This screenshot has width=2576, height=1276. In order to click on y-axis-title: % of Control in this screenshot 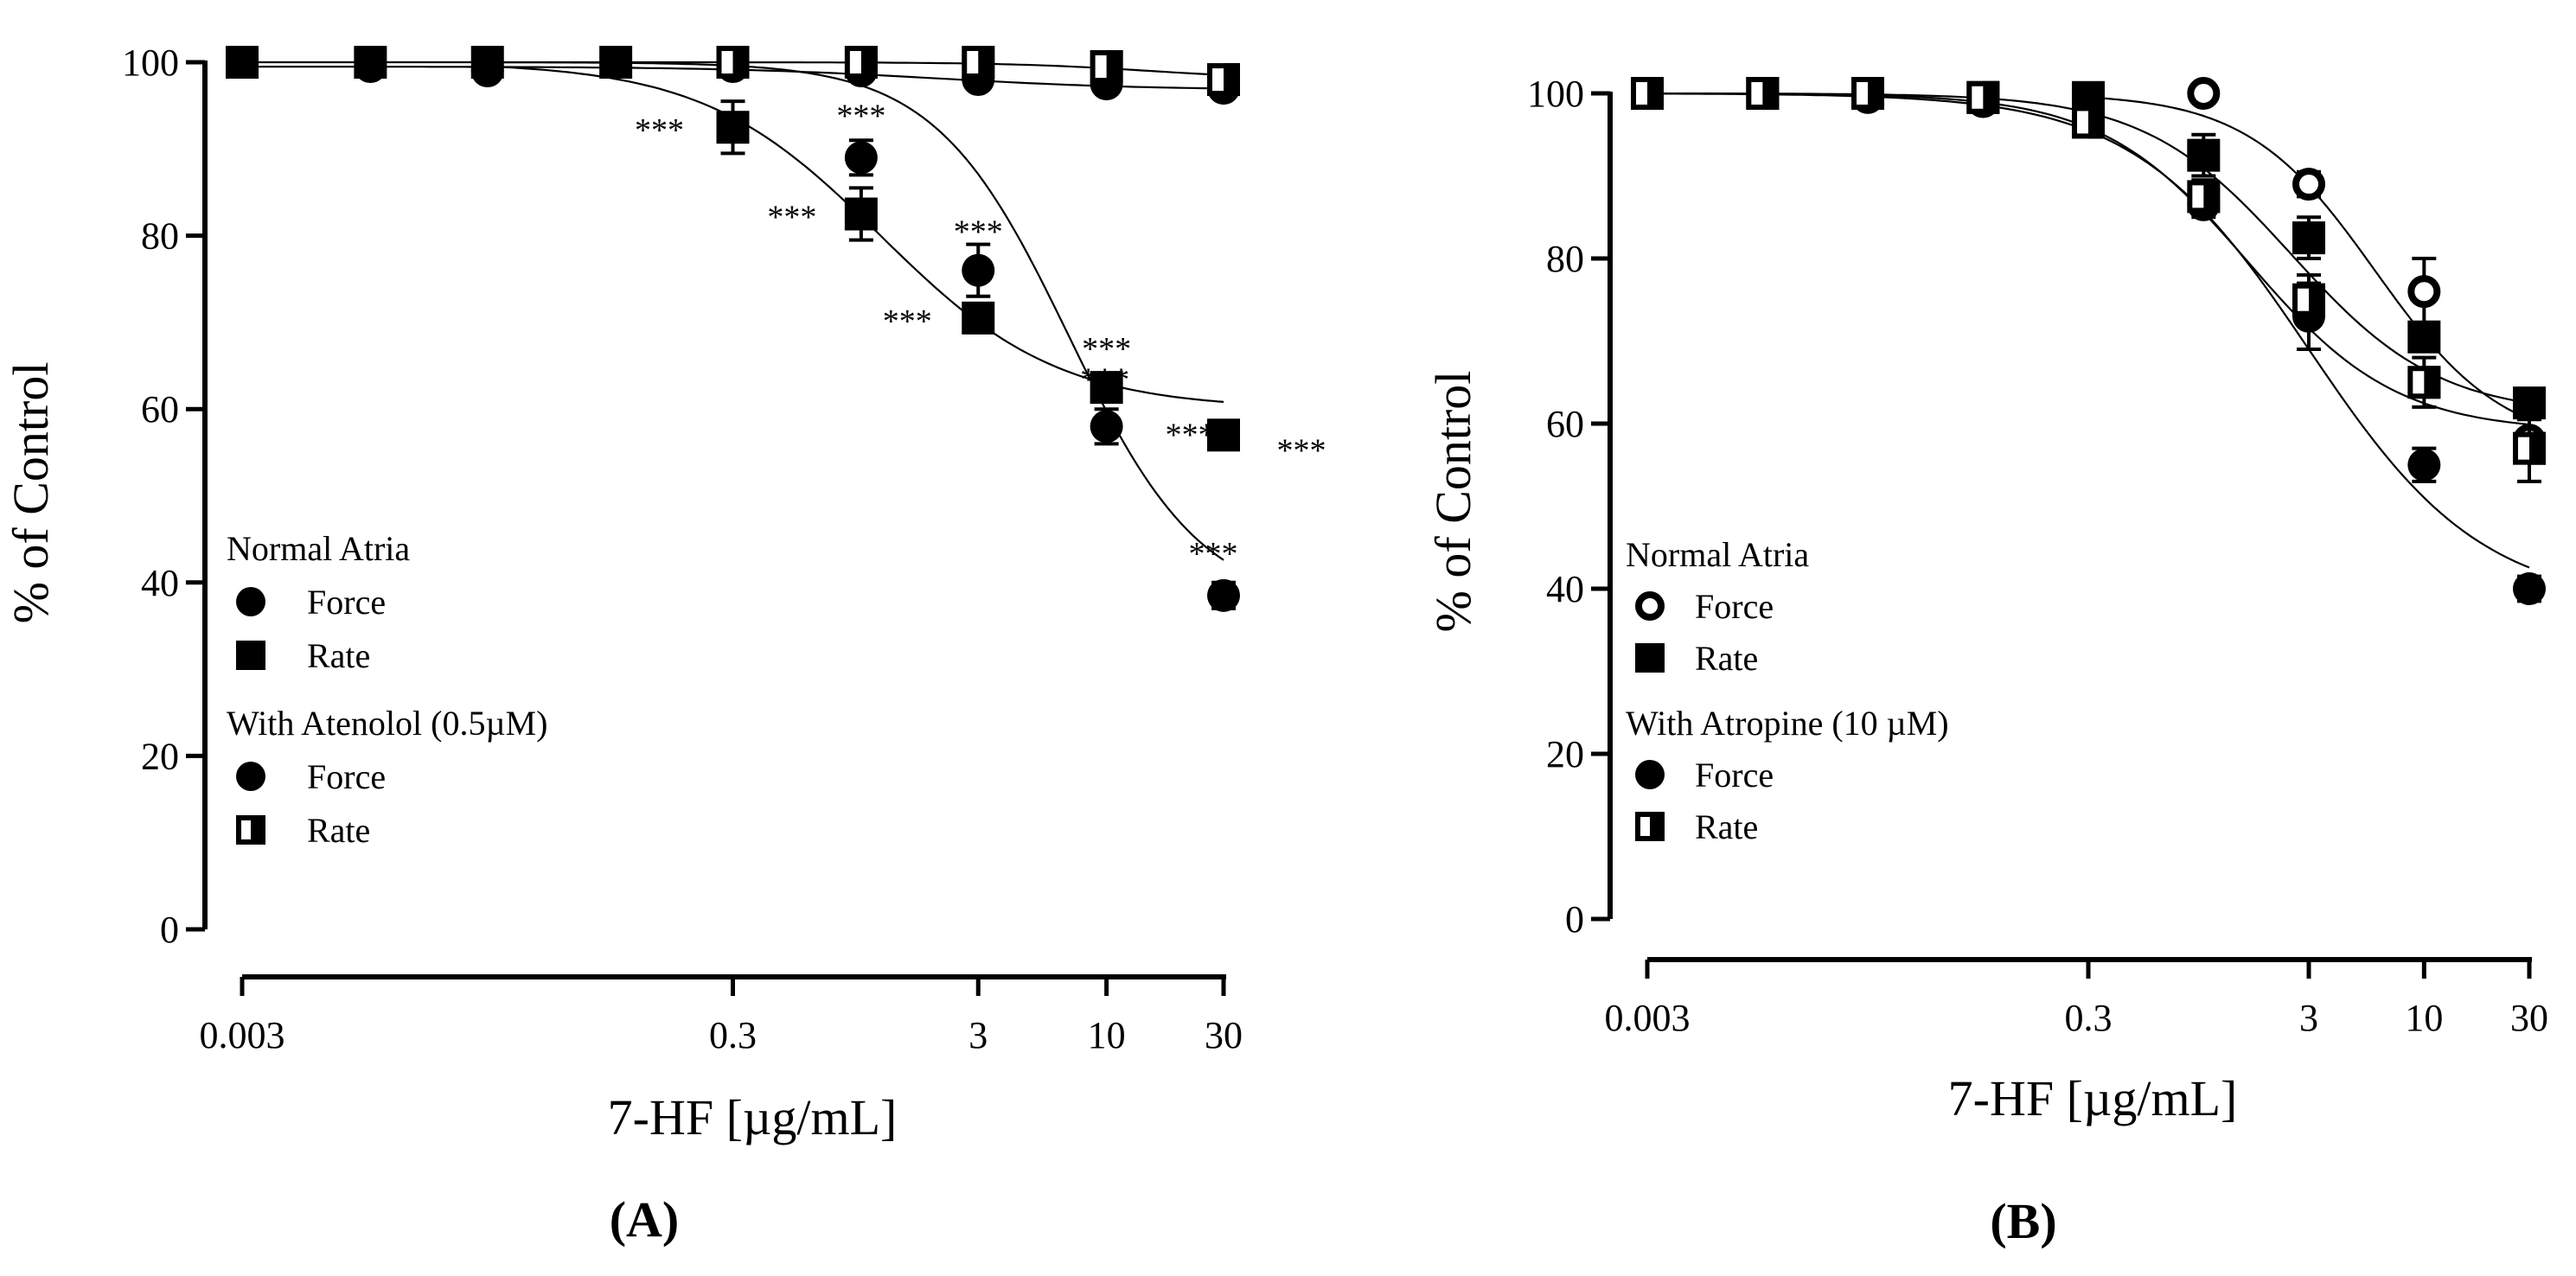, I will do `click(31, 493)`.